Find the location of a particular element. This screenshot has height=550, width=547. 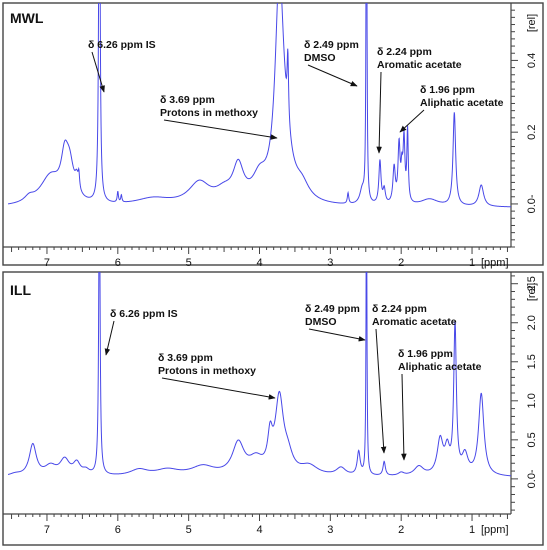

y-tick-label: 0.2 is located at coordinates (532, 132).